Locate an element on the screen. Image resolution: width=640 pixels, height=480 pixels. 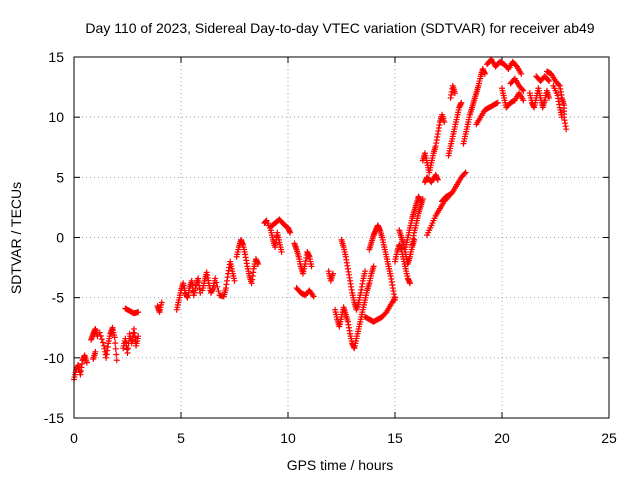
x-tick-label: 20 is located at coordinates (502, 438).